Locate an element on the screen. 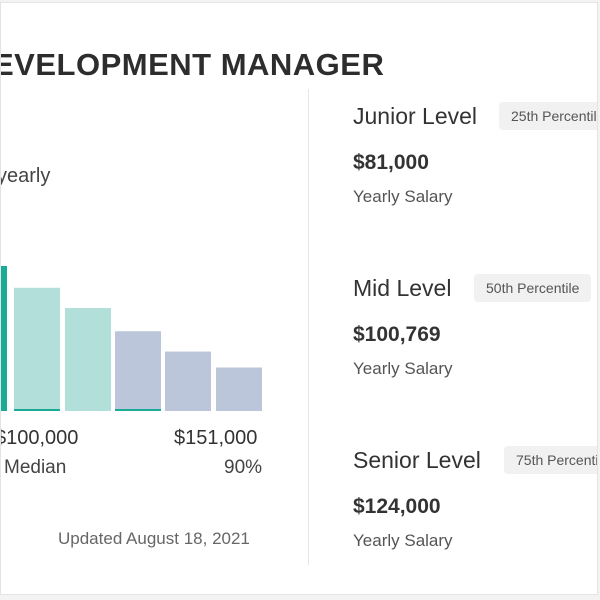 This screenshot has height=600, width=600. level-name: Senior Level is located at coordinates (417, 460).